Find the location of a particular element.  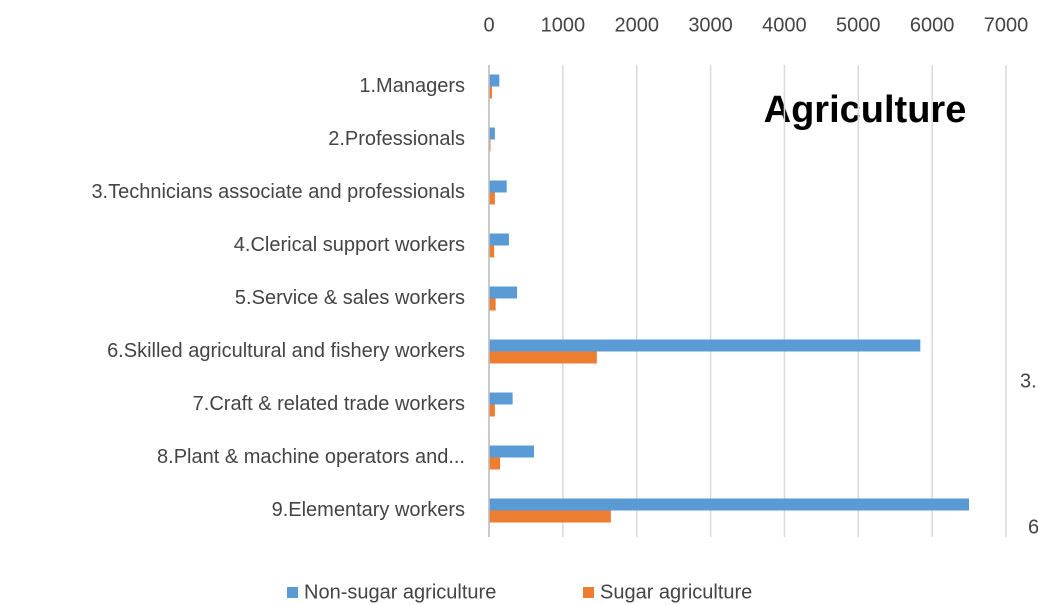

legend-label: Non-sugar agriculture is located at coordinates (400, 592).